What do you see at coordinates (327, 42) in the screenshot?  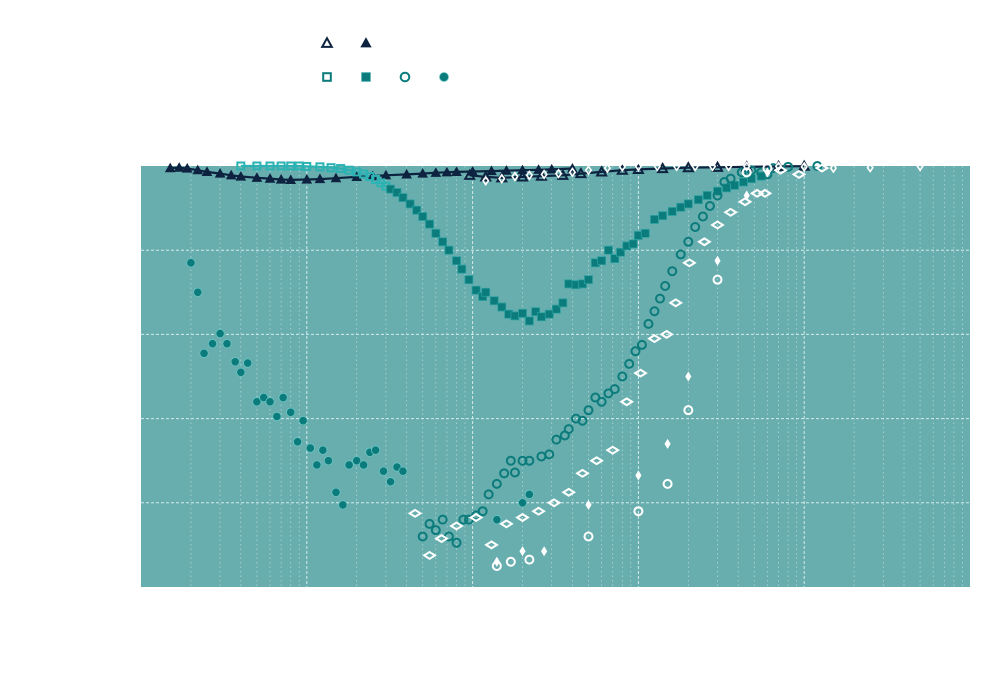 I see `legend-marker-triangle-open` at bounding box center [327, 42].